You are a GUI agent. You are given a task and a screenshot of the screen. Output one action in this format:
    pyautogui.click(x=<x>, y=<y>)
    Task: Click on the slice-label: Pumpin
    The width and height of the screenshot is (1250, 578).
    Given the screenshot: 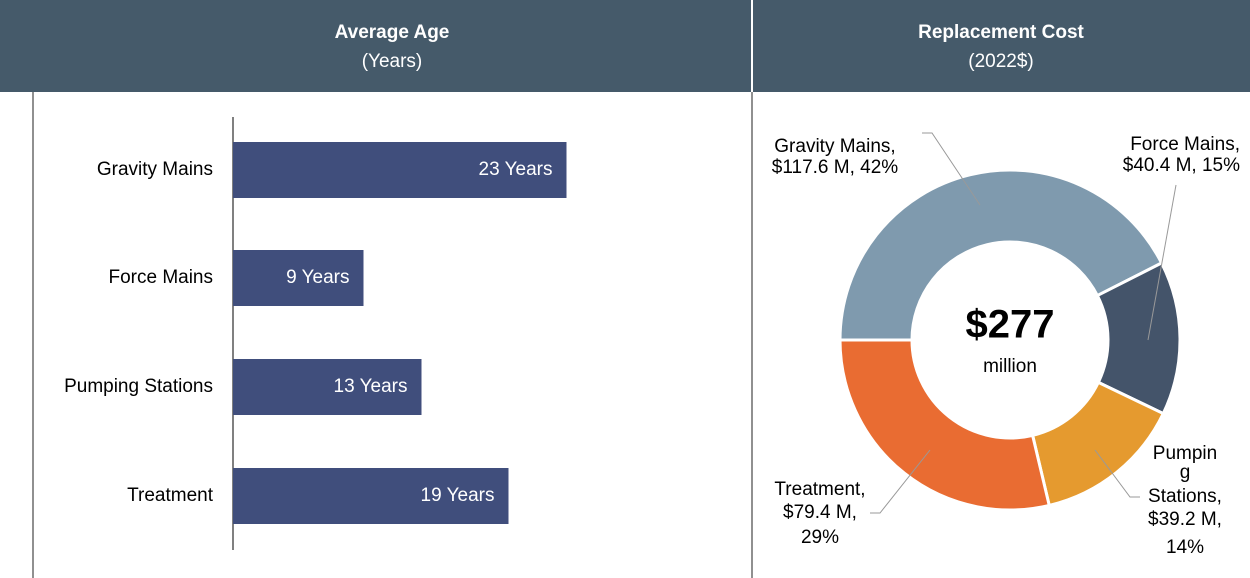 What is the action you would take?
    pyautogui.click(x=1185, y=453)
    